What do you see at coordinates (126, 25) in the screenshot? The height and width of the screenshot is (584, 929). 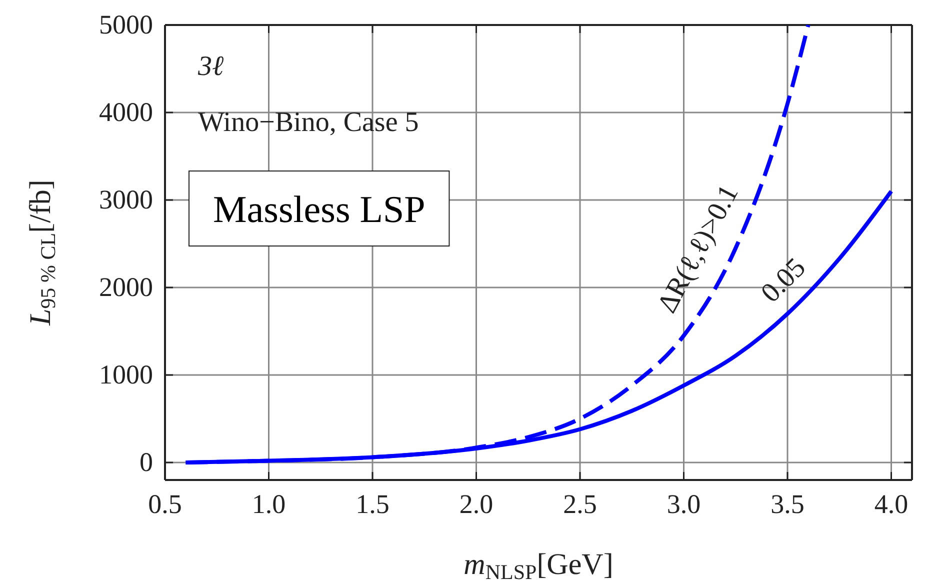 I see `y-tick-label: 5000` at bounding box center [126, 25].